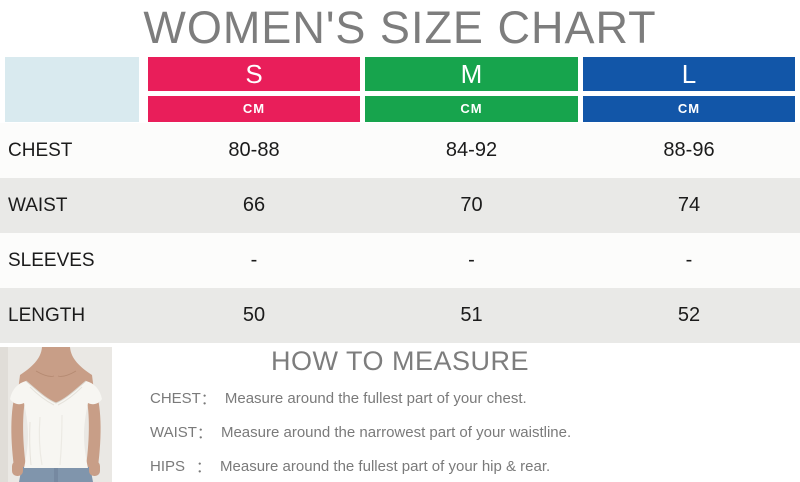 The image size is (800, 482). Describe the element at coordinates (471, 150) in the screenshot. I see `cell-value-m: 84-92` at that location.